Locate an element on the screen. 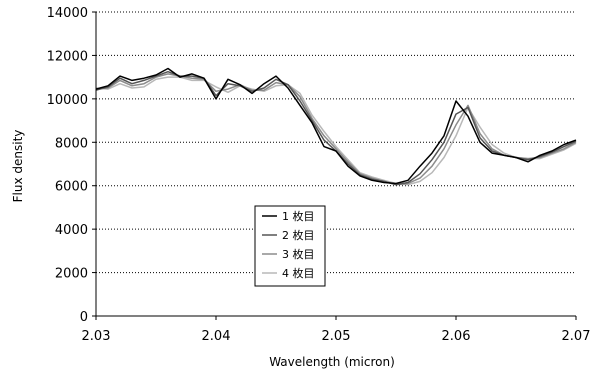 The width and height of the screenshot is (604, 374). y-tick-label: 0 is located at coordinates (84, 317).